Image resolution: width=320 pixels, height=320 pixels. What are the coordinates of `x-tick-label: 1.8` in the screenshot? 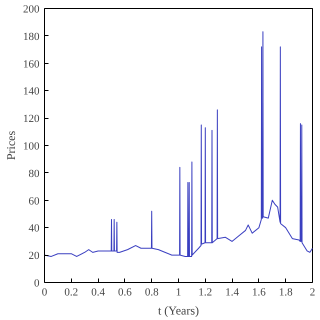 It's located at (286, 292).